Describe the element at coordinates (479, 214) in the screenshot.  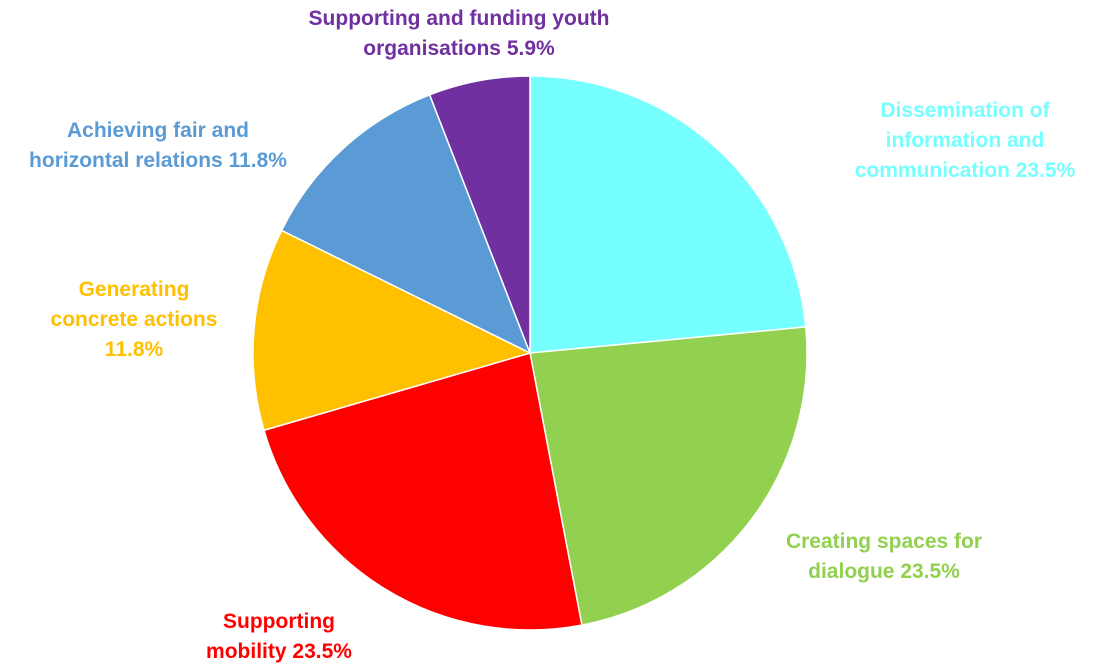
I see `pie-slice-supporting-and-funding-youth-organisations` at that location.